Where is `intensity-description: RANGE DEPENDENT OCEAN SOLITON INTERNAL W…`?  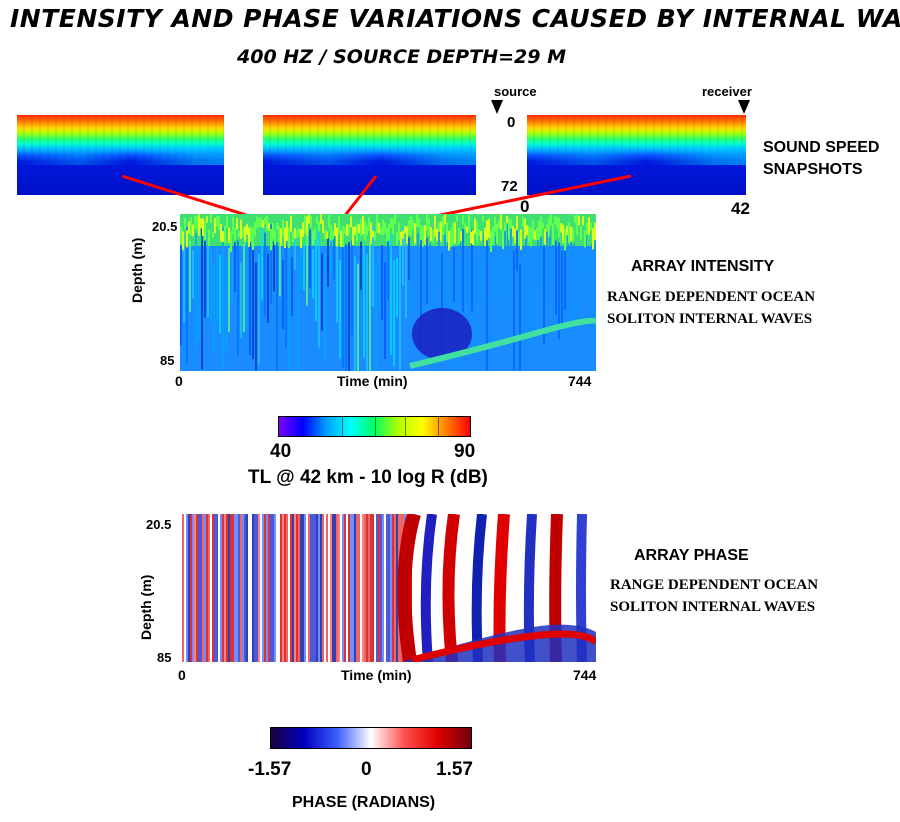 intensity-description: RANGE DEPENDENT OCEAN SOLITON INTERNAL W… is located at coordinates (711, 308).